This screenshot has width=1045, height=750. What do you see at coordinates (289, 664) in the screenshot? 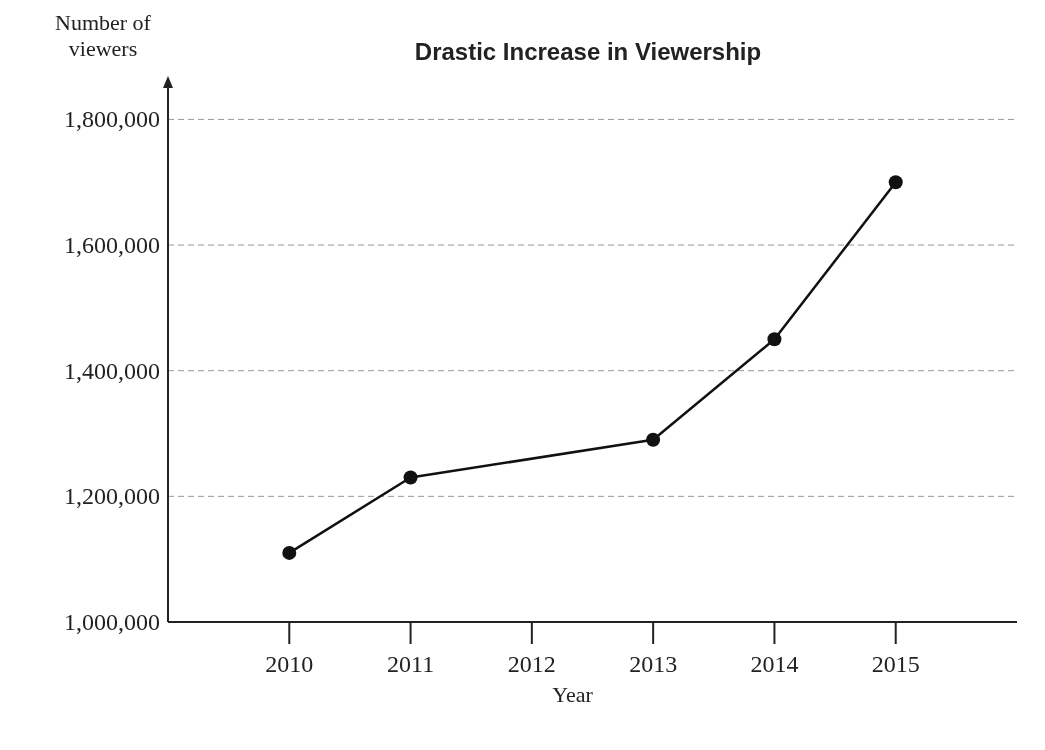
I see `x-tick-label: 2010` at bounding box center [289, 664].